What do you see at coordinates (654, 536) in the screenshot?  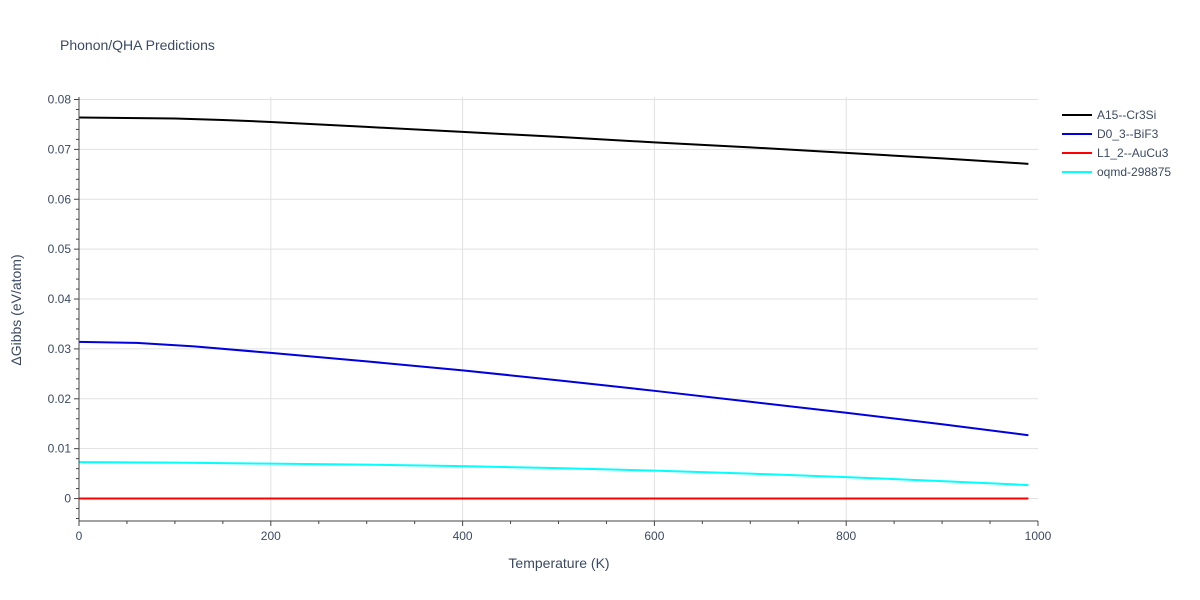 I see `x-tick-label: 600` at bounding box center [654, 536].